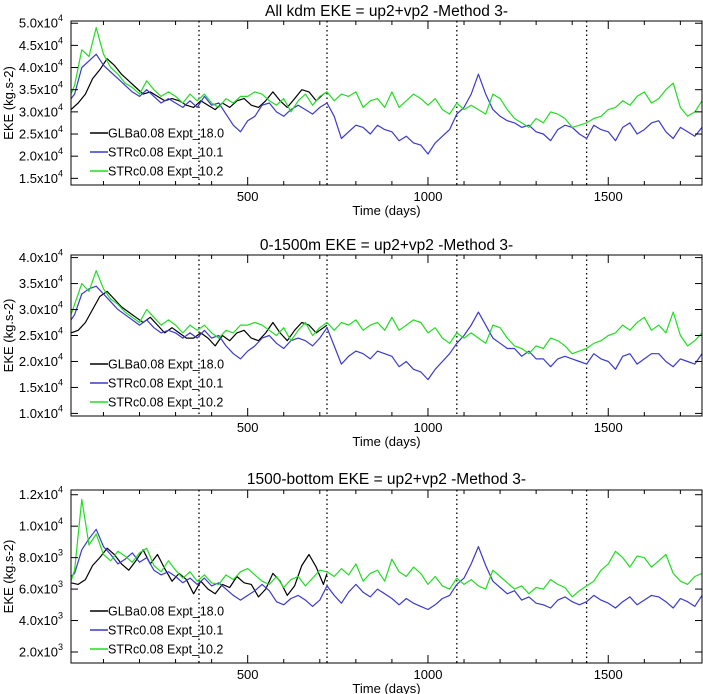  I want to click on y-tick-mantissa: 3.0, so click(28, 111).